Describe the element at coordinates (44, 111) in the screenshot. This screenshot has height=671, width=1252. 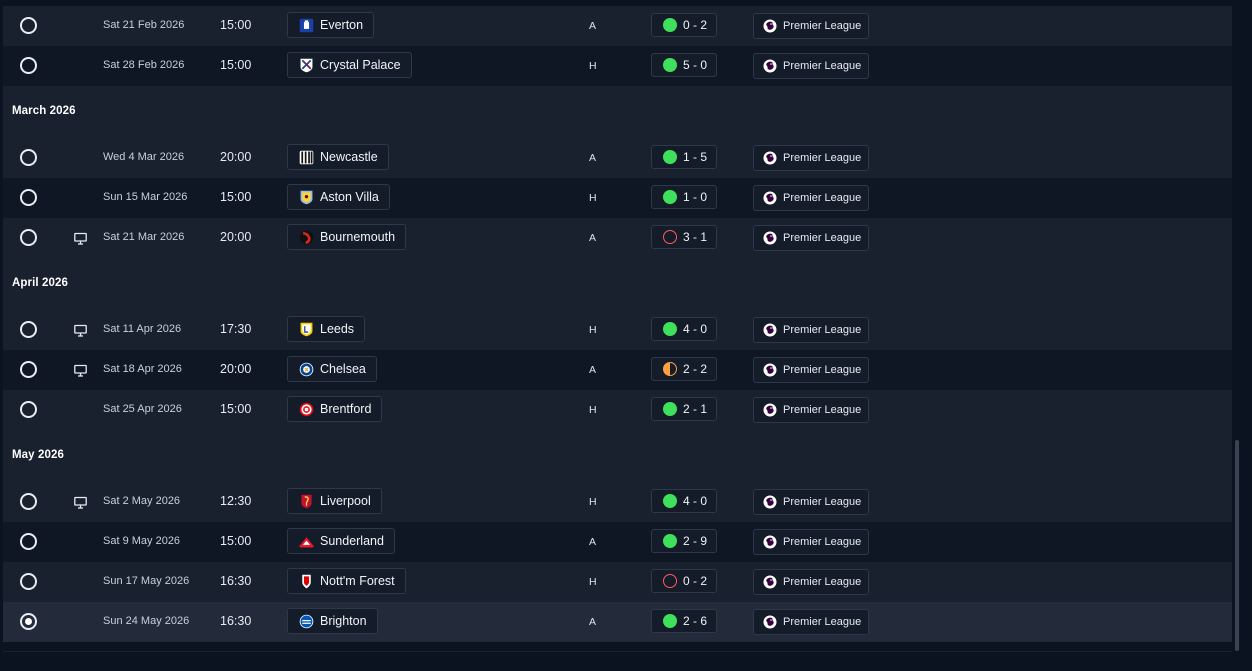
I see `month-label: March 2026` at that location.